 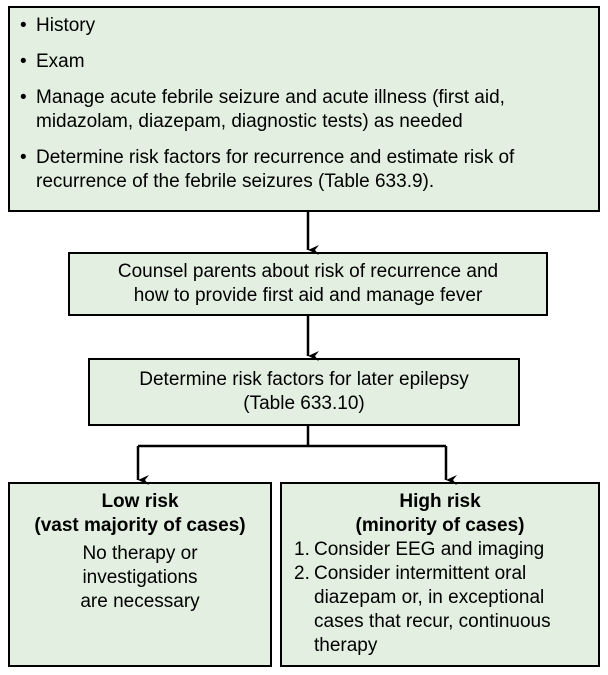 I want to click on diazepam-line-2: diazepam or, in exceptional, so click(x=429, y=597).